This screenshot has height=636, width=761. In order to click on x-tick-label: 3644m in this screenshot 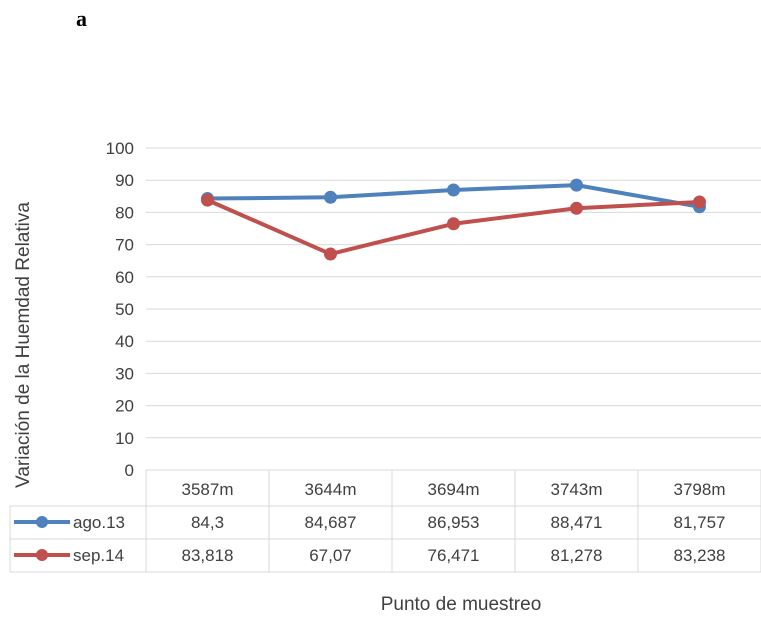, I will do `click(331, 489)`.